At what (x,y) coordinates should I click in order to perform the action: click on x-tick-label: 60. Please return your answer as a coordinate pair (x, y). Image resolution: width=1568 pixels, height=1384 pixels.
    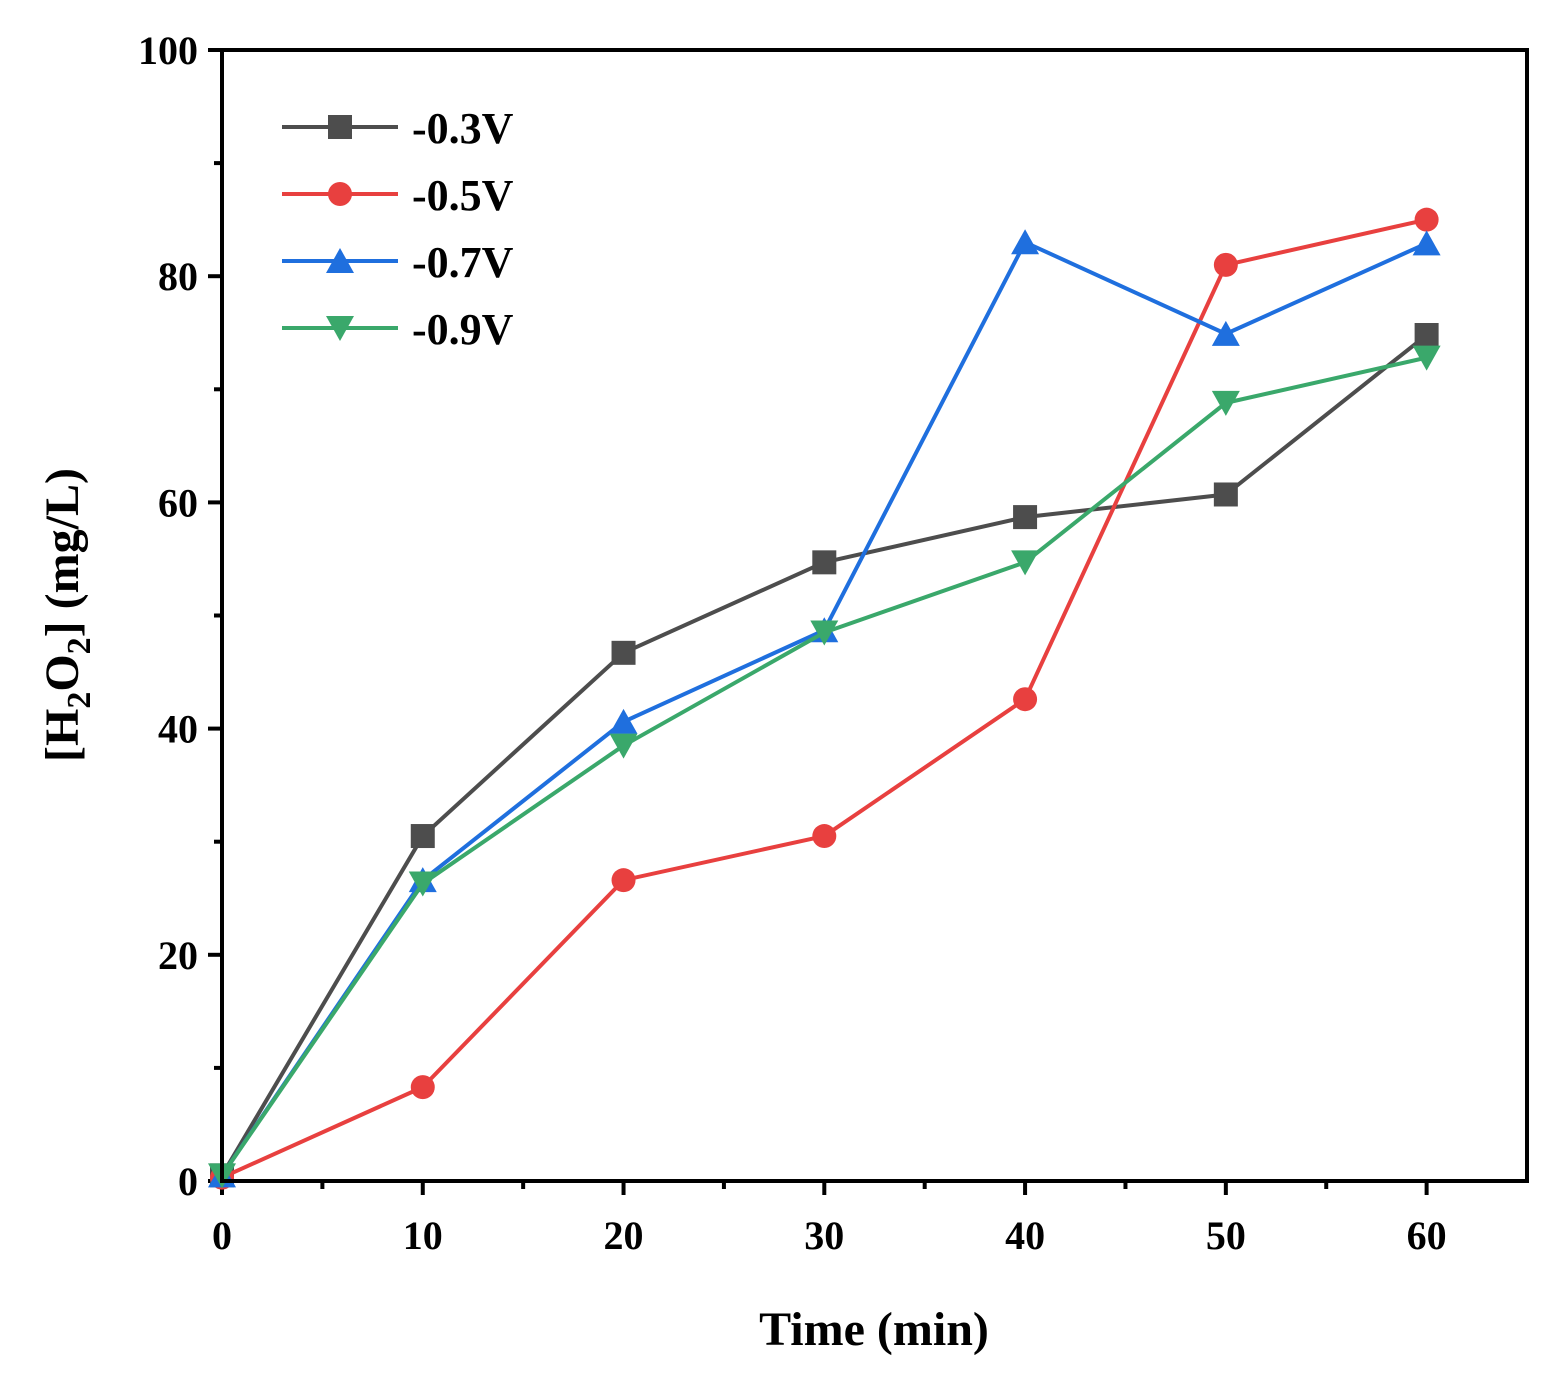
    Looking at the image, I should click on (1427, 1235).